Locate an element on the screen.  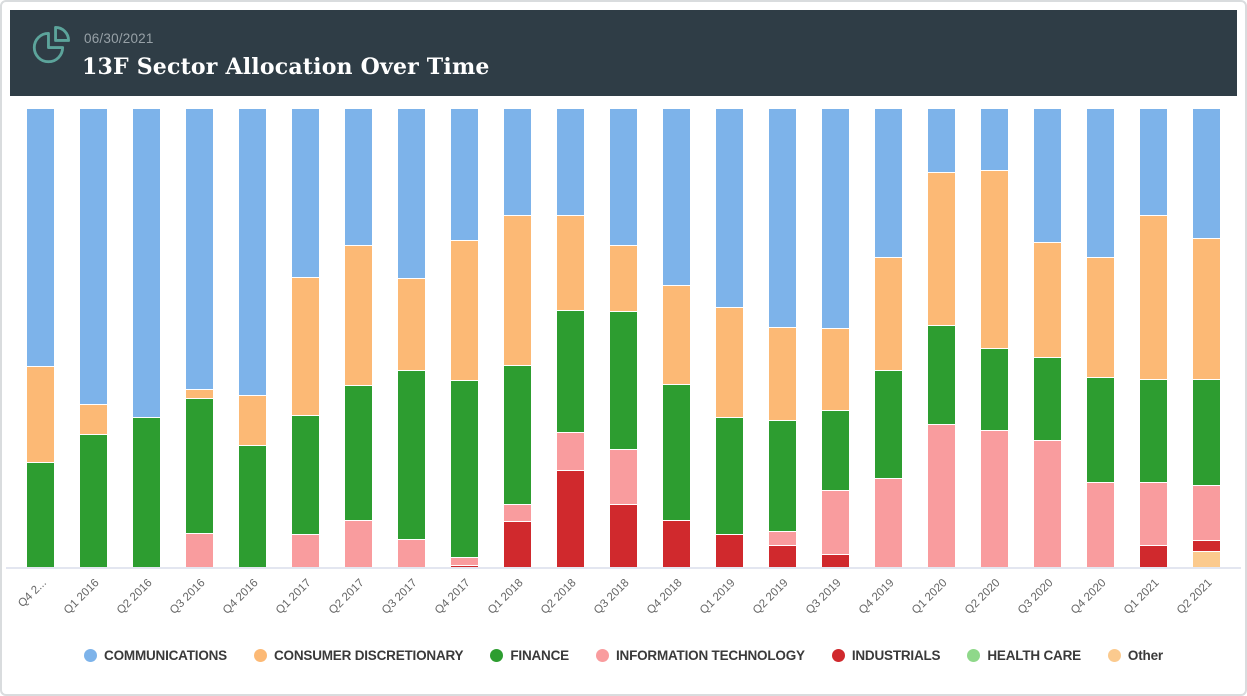
bar-segment-other is located at coordinates (1206, 559).